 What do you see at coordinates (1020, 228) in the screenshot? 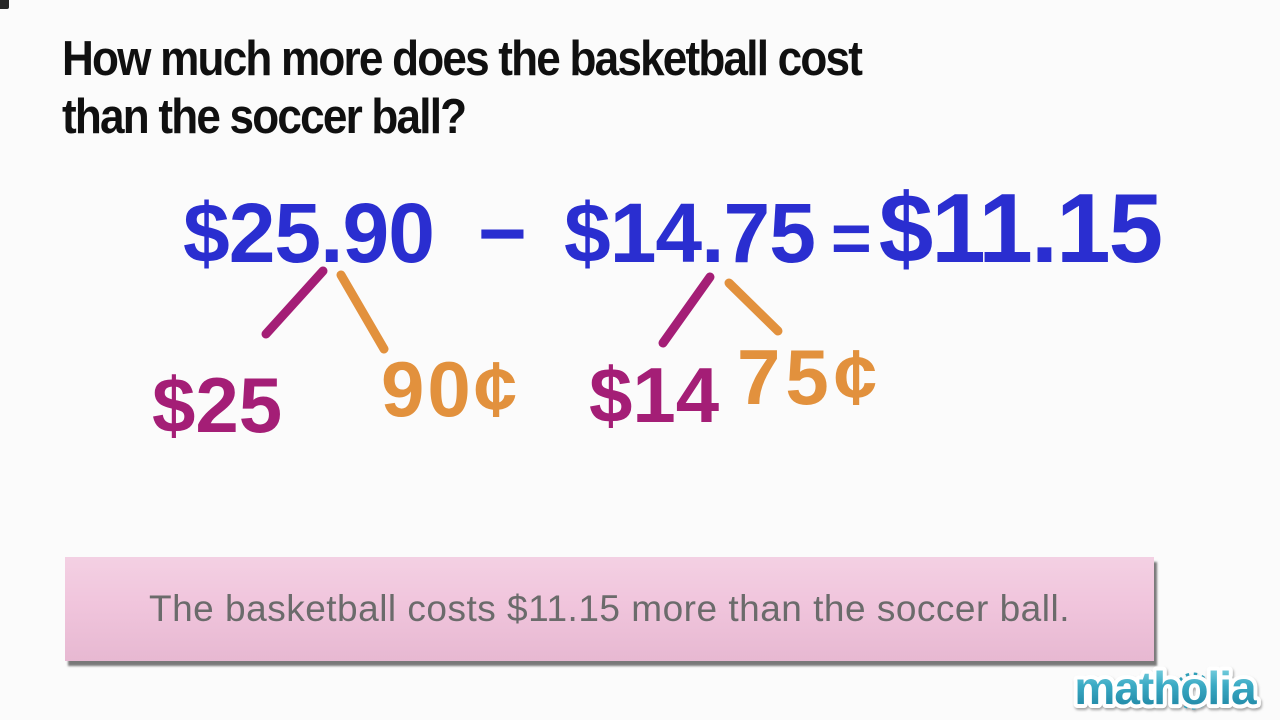
I see `result-value: $11.15` at bounding box center [1020, 228].